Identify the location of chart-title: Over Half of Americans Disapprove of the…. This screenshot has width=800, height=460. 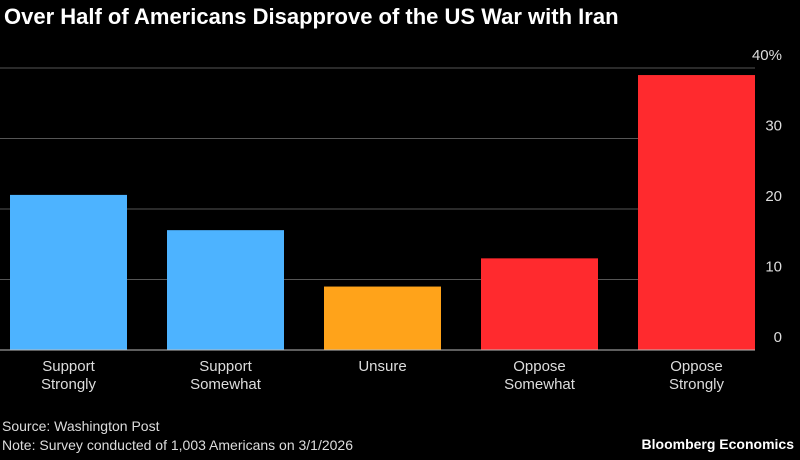
(311, 16).